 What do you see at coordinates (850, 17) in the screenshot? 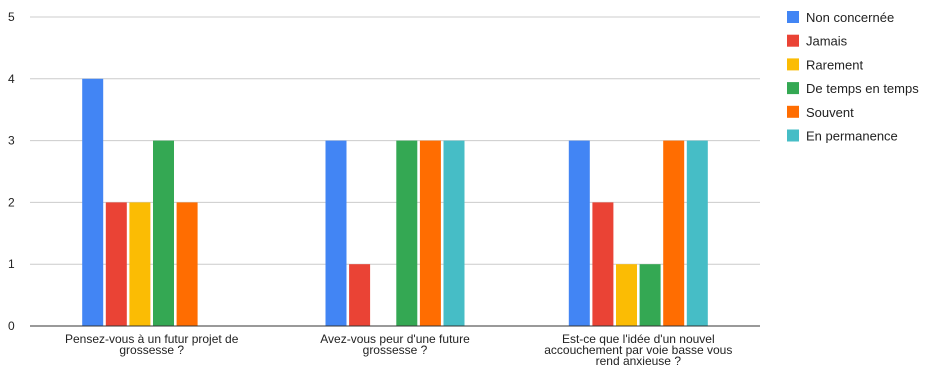
I see `legend-label: Non concernée` at bounding box center [850, 17].